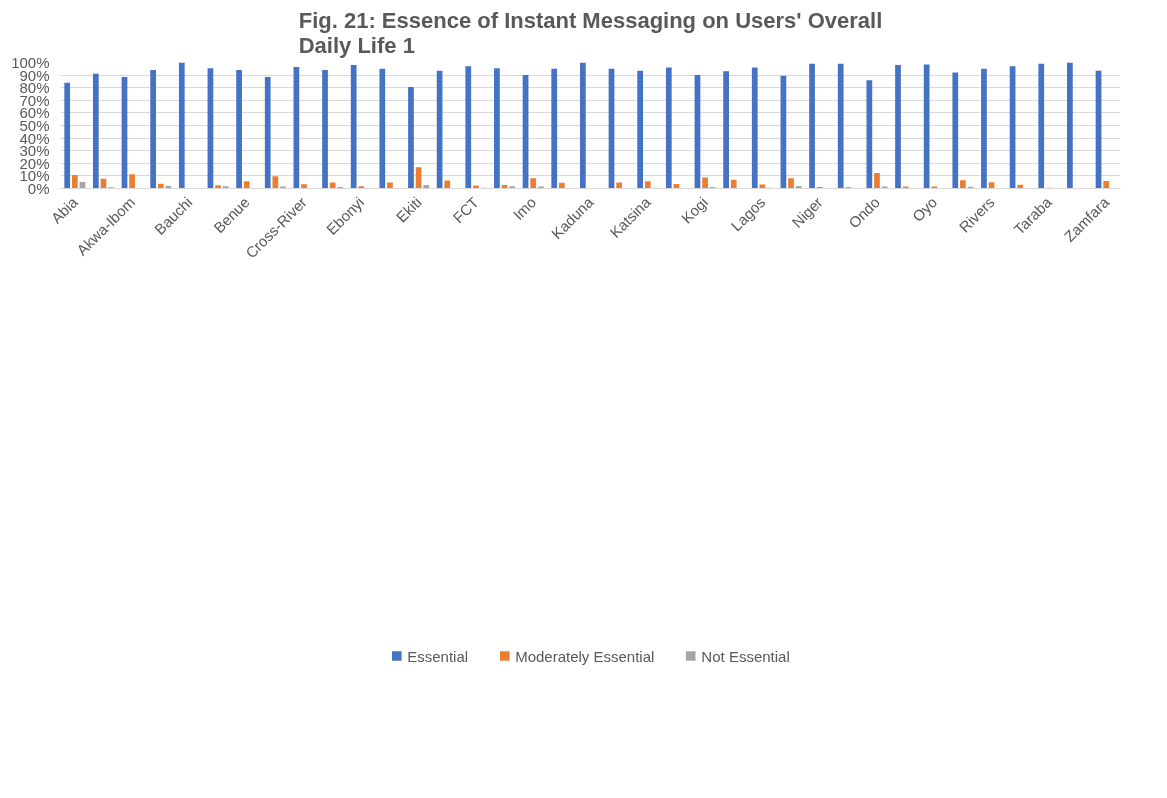 The width and height of the screenshot is (1167, 798). Describe the element at coordinates (524, 208) in the screenshot. I see `x-tick-label: Imo` at that location.